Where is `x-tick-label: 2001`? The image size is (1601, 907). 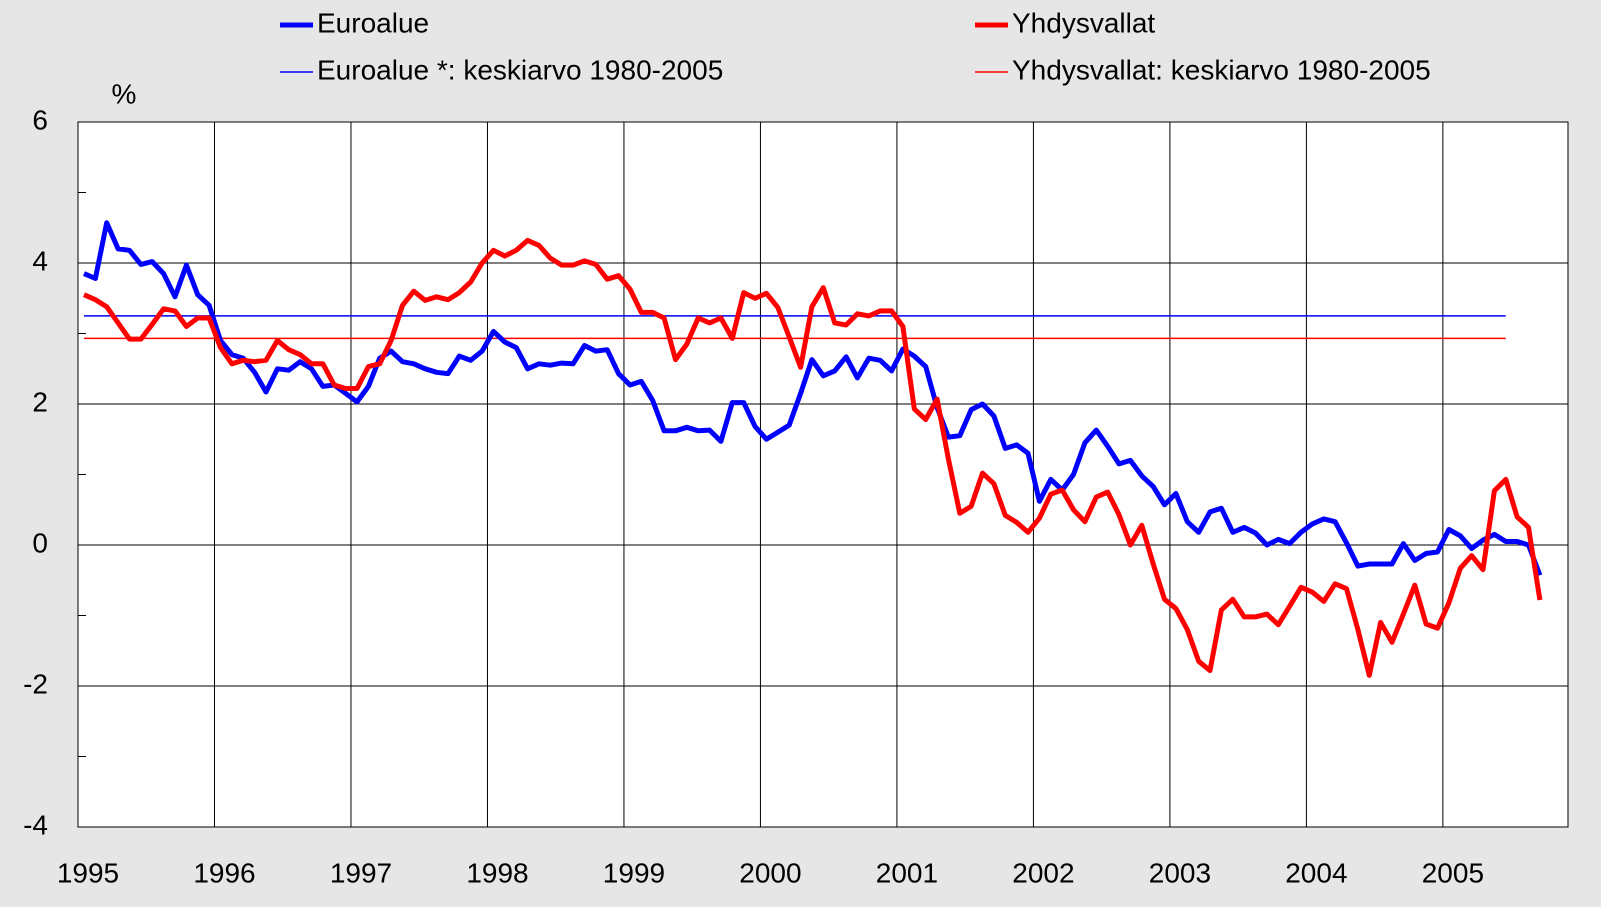
x-tick-label: 2001 is located at coordinates (907, 872).